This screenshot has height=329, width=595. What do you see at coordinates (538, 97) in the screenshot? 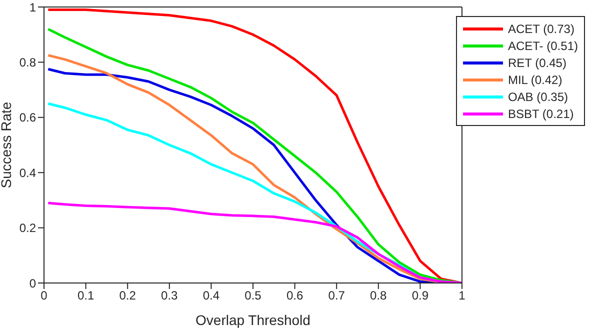
I see `legend-label: OAB (0.35)` at bounding box center [538, 97].